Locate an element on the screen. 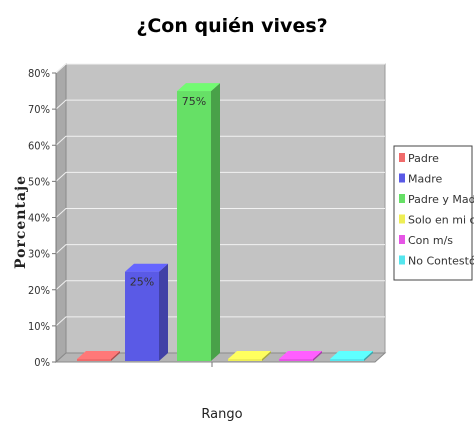 The image size is (474, 426). legend-item: Madre is located at coordinates (420, 179).